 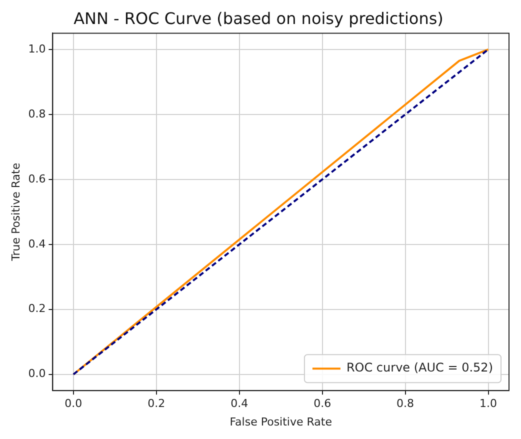 What do you see at coordinates (420, 367) in the screenshot?
I see `legend-label: ROC curve (AUC = 0.52)` at bounding box center [420, 367].